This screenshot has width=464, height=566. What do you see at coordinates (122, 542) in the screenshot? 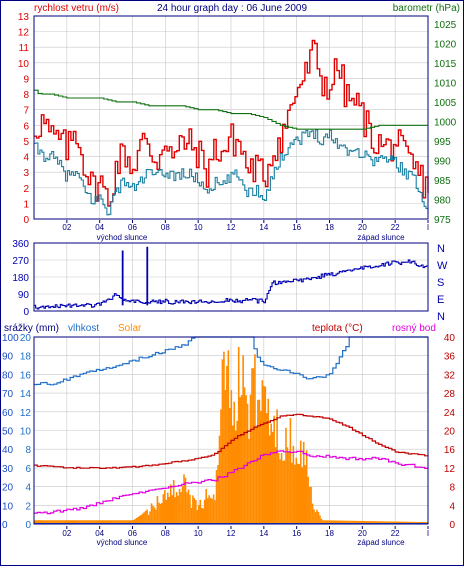
I see `sunrise-label-bottom: východ slunce` at bounding box center [122, 542].